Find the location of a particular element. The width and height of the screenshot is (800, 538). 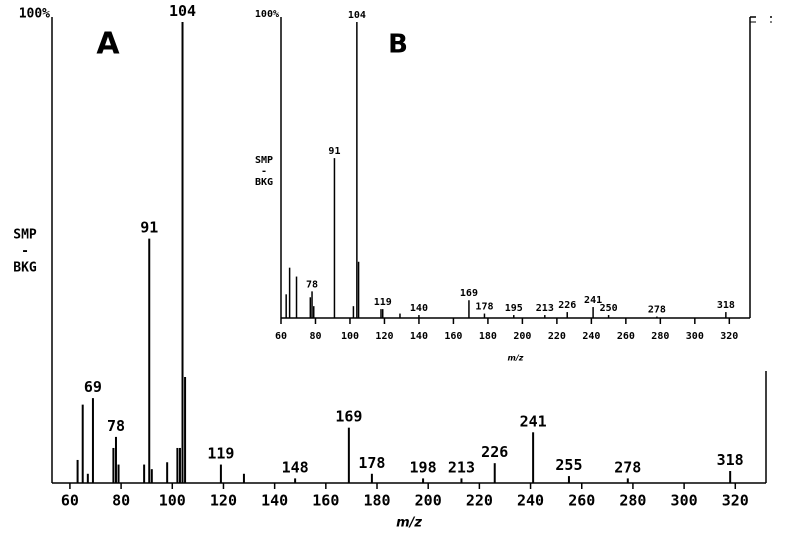

peak-label: 255 is located at coordinates (568, 465).